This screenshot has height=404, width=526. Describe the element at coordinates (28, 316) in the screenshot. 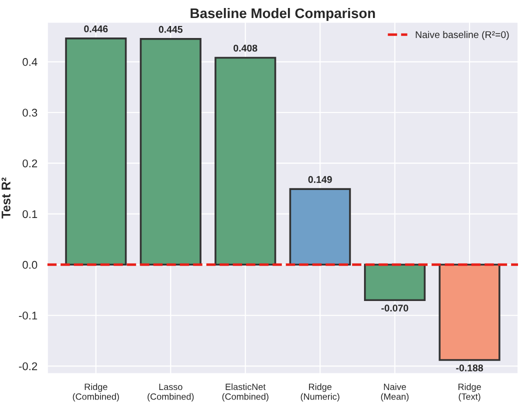

I see `y-tick-label: -0.1` at that location.